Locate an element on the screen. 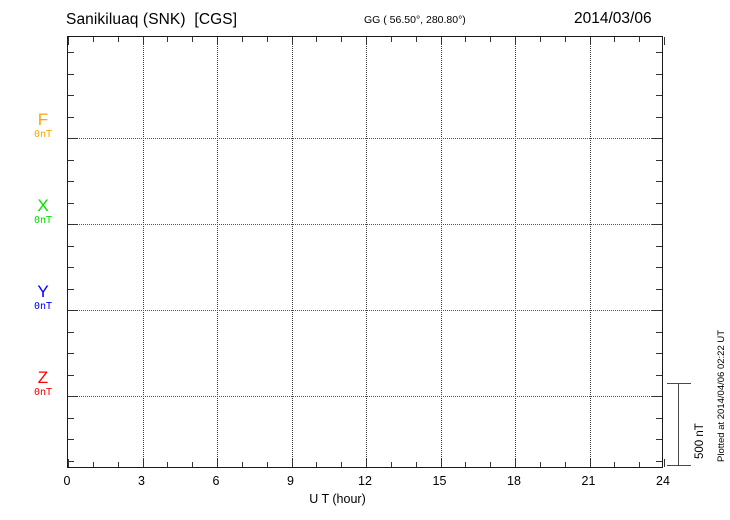  x-axis-tick-label: 18 is located at coordinates (514, 481).